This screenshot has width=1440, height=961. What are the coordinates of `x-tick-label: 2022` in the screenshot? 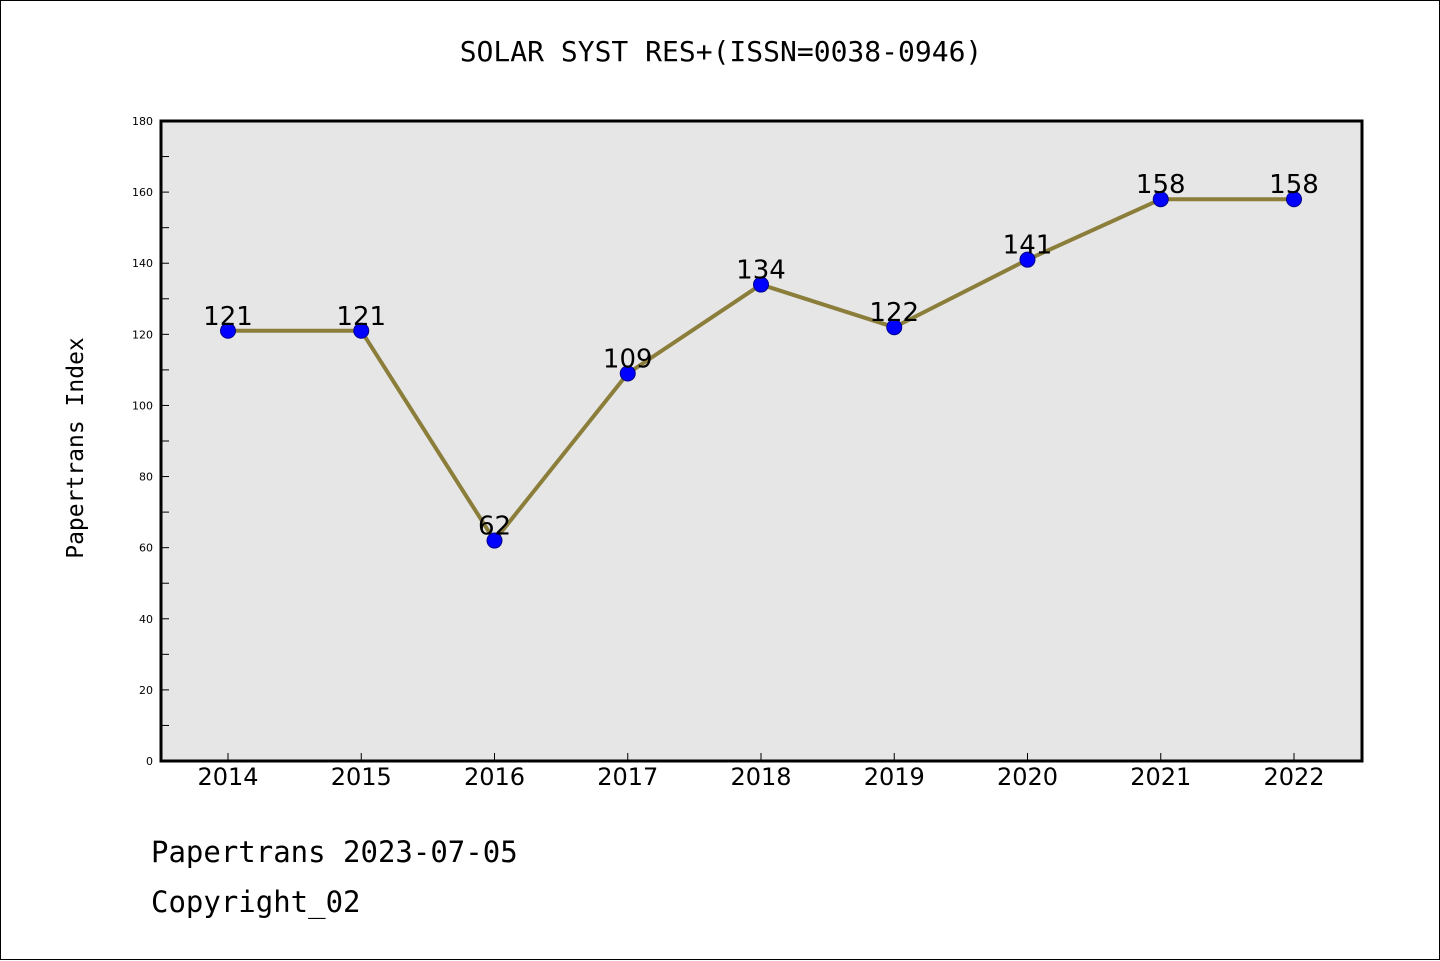 It's located at (1293, 777).